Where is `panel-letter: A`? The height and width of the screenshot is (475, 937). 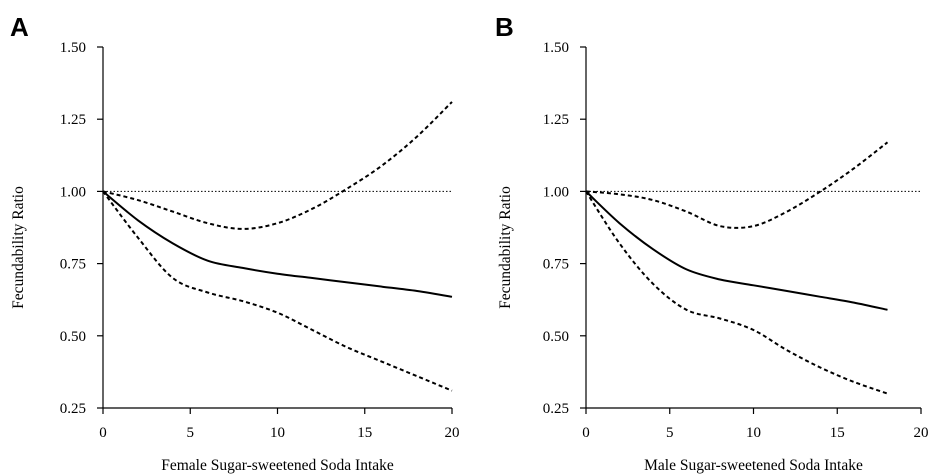 panel-letter: A is located at coordinates (19, 27).